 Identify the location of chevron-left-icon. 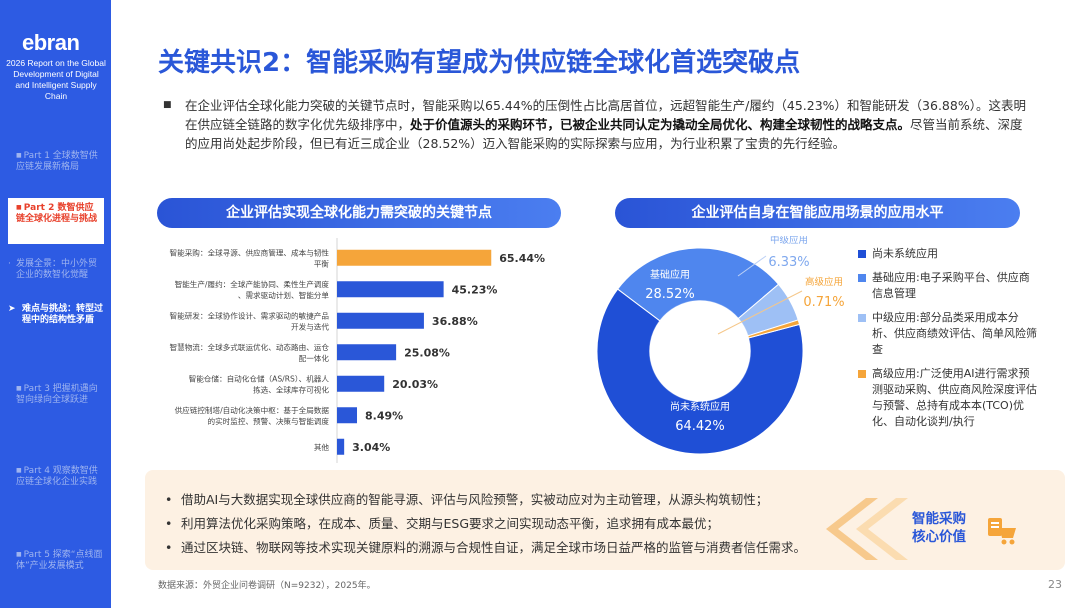
(867, 529).